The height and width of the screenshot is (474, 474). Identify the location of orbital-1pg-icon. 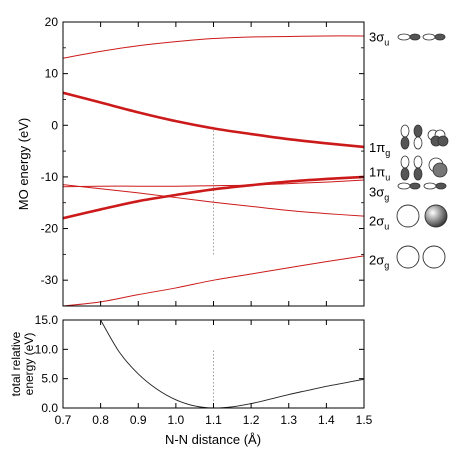
(424, 137).